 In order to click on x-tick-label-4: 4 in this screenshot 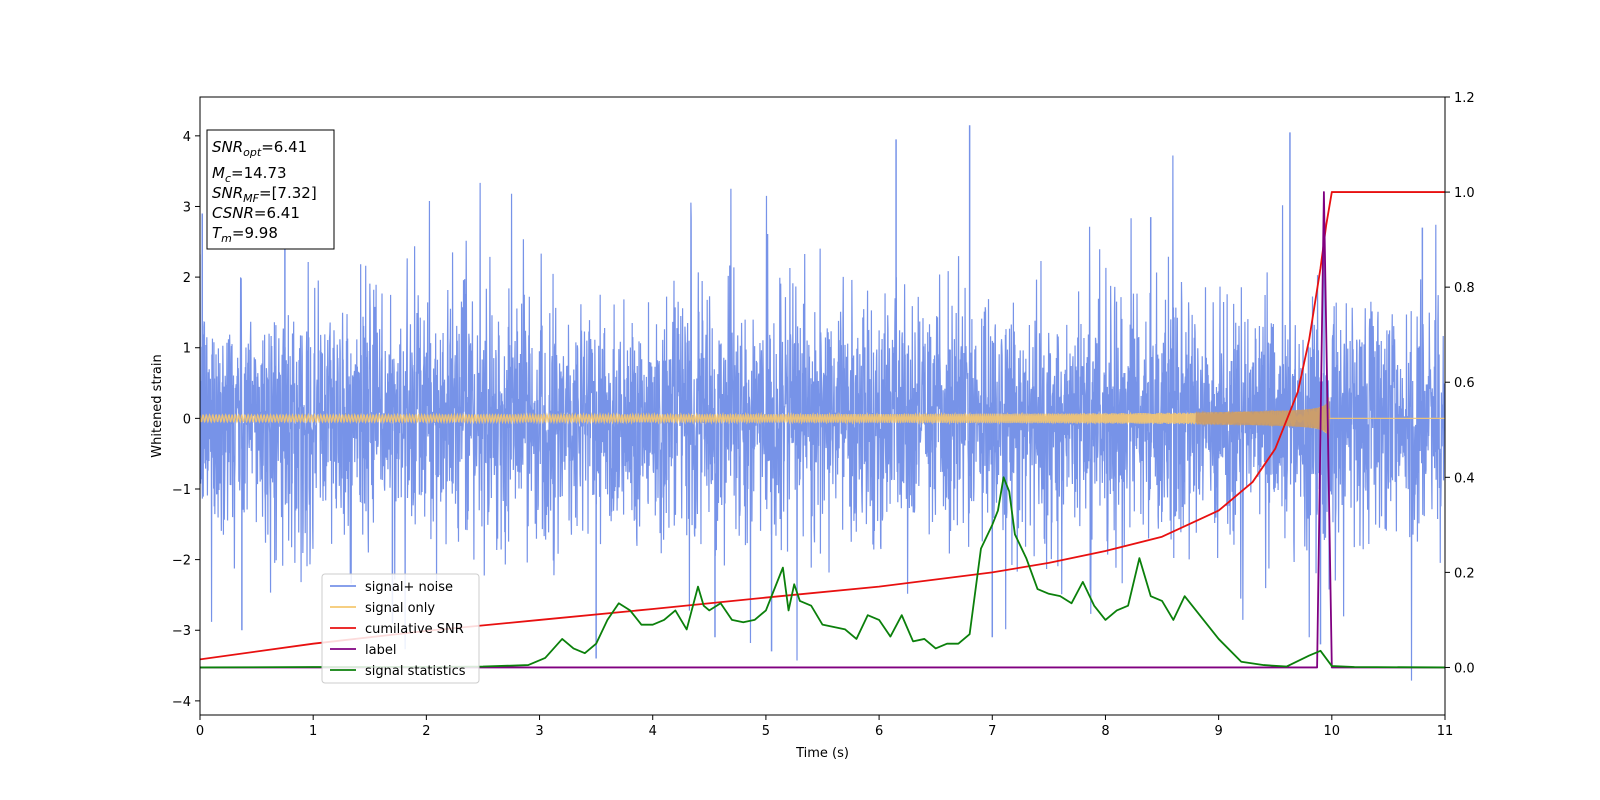, I will do `click(653, 731)`.